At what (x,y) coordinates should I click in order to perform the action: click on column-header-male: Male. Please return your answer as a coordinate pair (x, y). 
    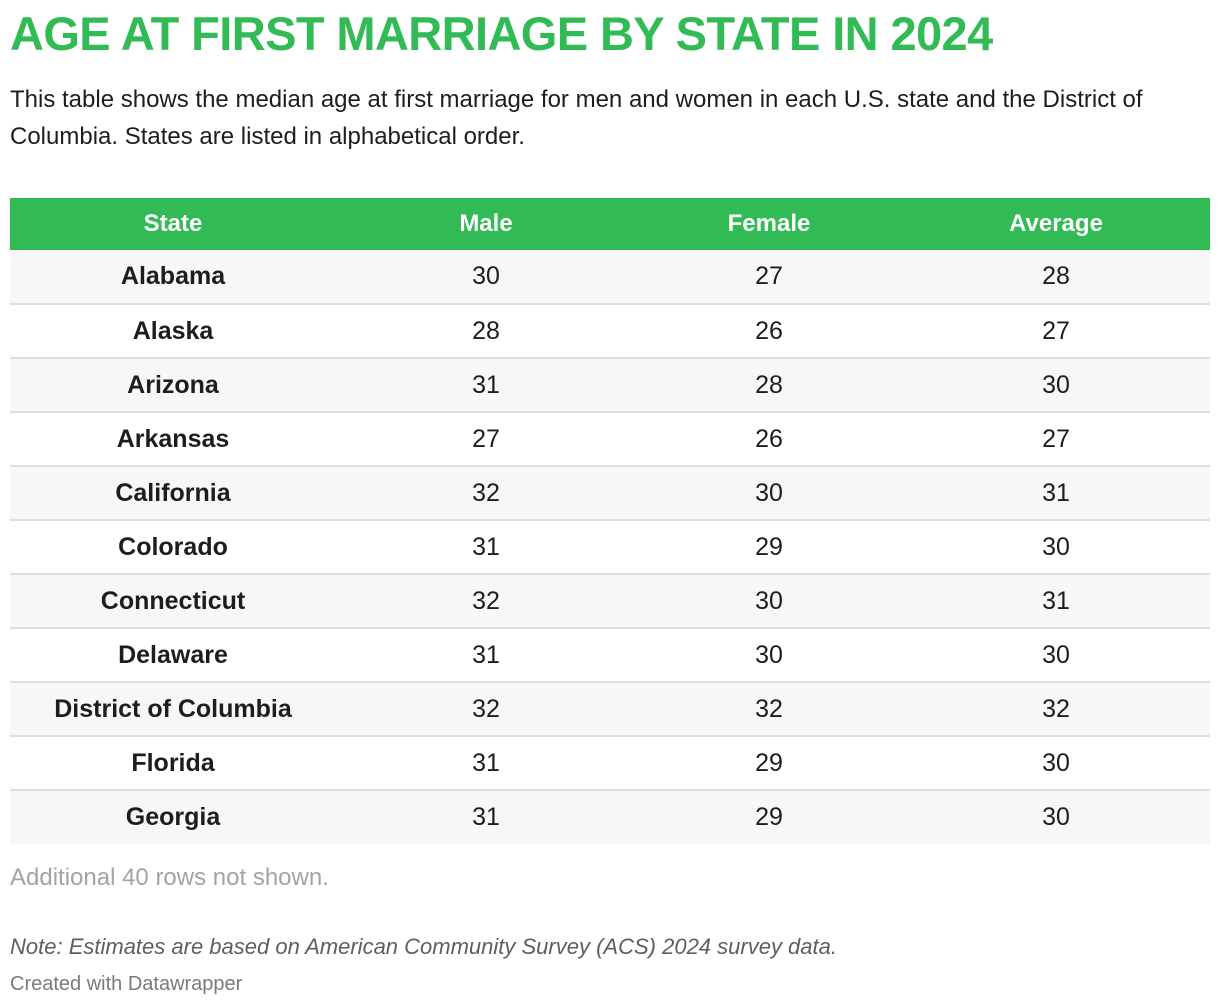
    Looking at the image, I should click on (486, 223).